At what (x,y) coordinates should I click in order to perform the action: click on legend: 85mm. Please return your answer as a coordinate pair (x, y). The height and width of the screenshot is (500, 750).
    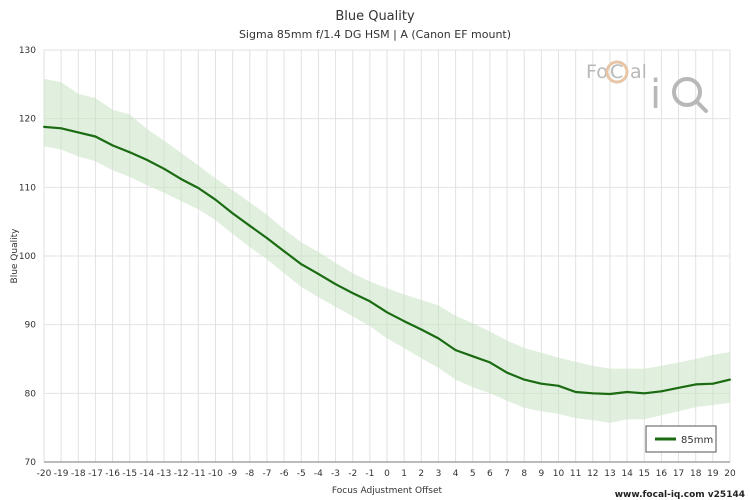
    Looking at the image, I should click on (681, 439).